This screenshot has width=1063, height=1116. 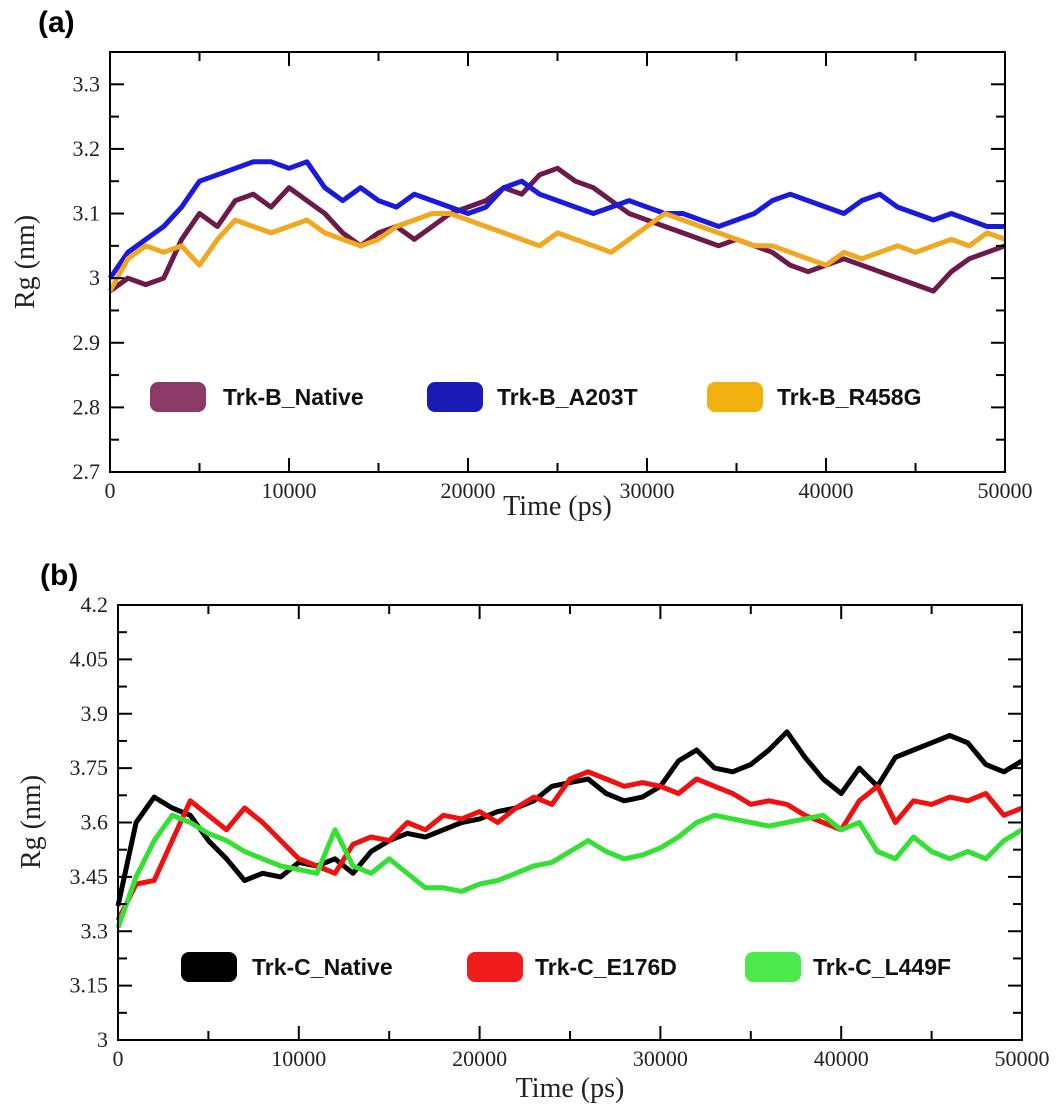 I want to click on series-line-trk-c-l449f, so click(x=569, y=870).